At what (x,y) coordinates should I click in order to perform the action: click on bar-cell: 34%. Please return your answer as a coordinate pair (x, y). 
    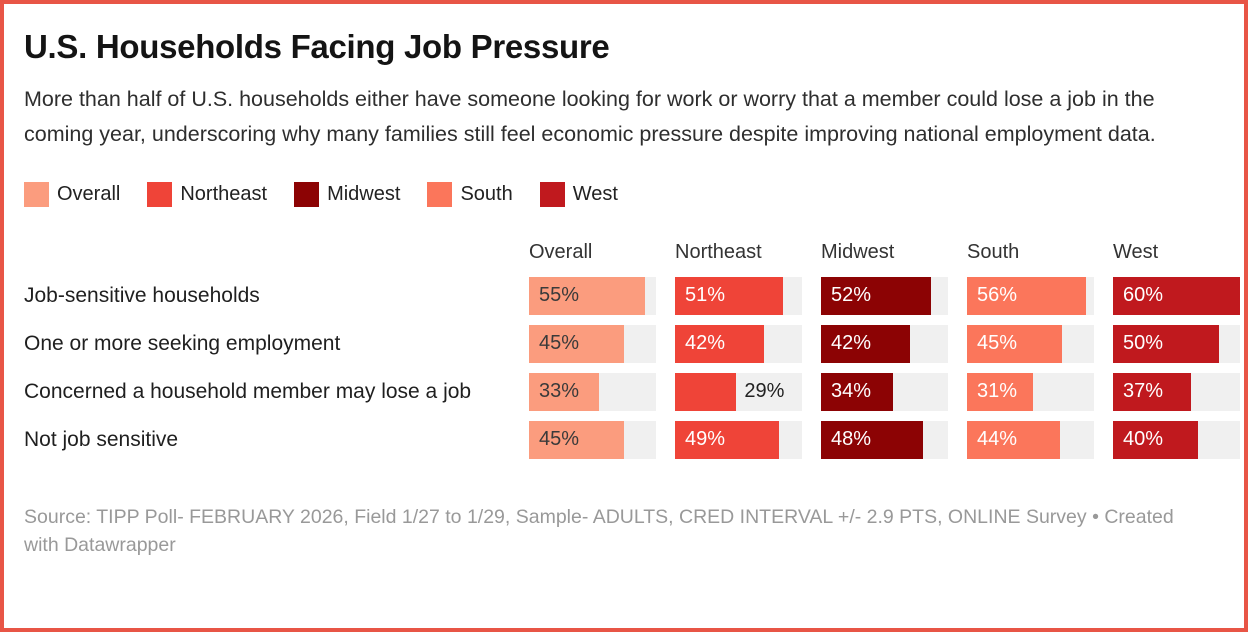
    Looking at the image, I should click on (884, 391).